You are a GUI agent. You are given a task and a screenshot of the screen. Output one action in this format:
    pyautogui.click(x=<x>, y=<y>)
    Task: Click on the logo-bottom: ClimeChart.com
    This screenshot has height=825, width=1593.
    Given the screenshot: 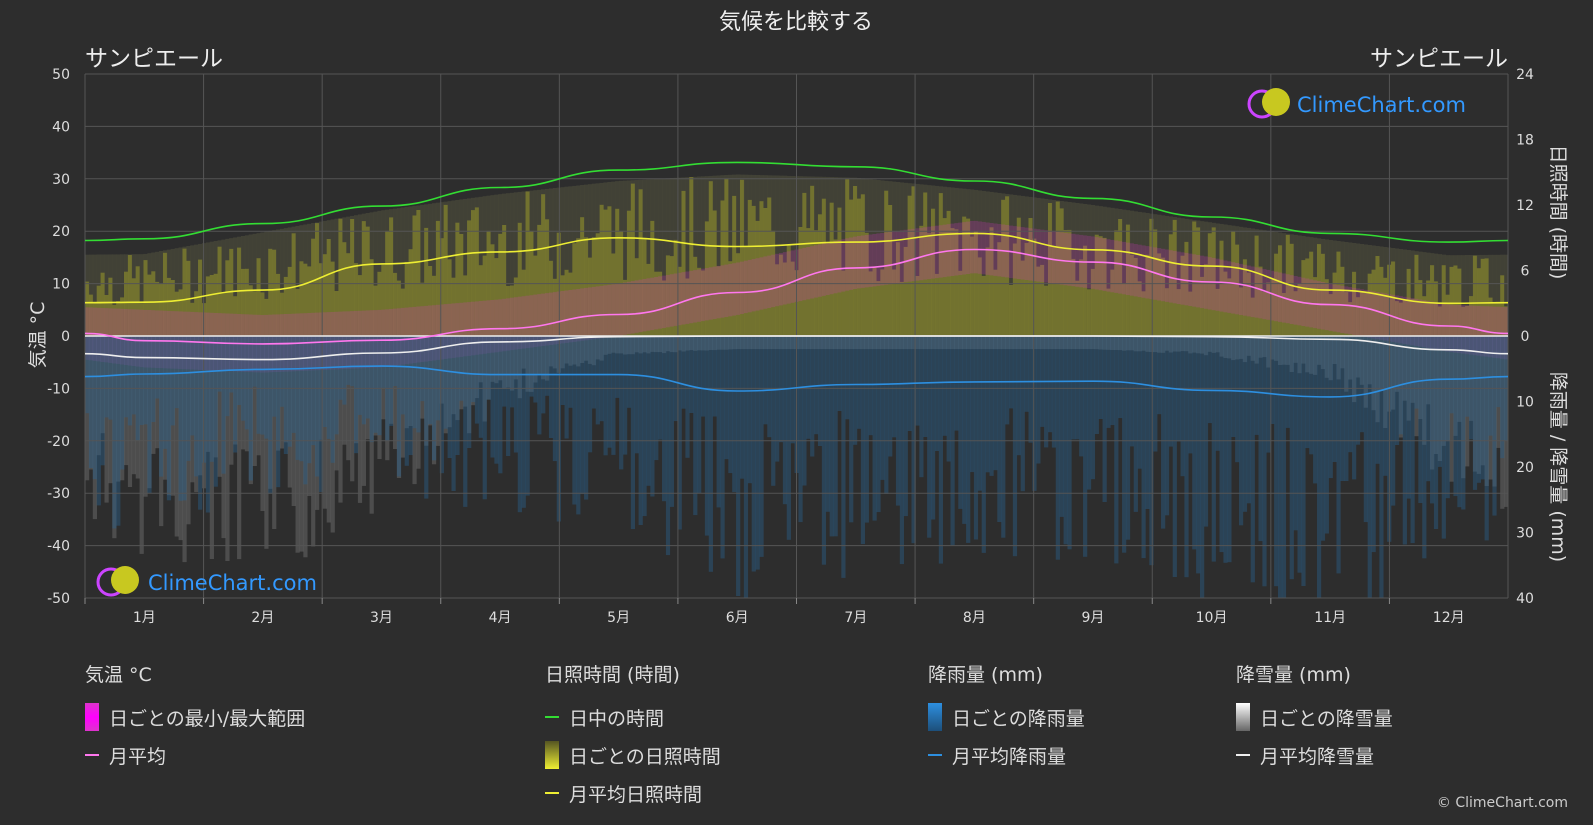 What is the action you would take?
    pyautogui.click(x=206, y=581)
    